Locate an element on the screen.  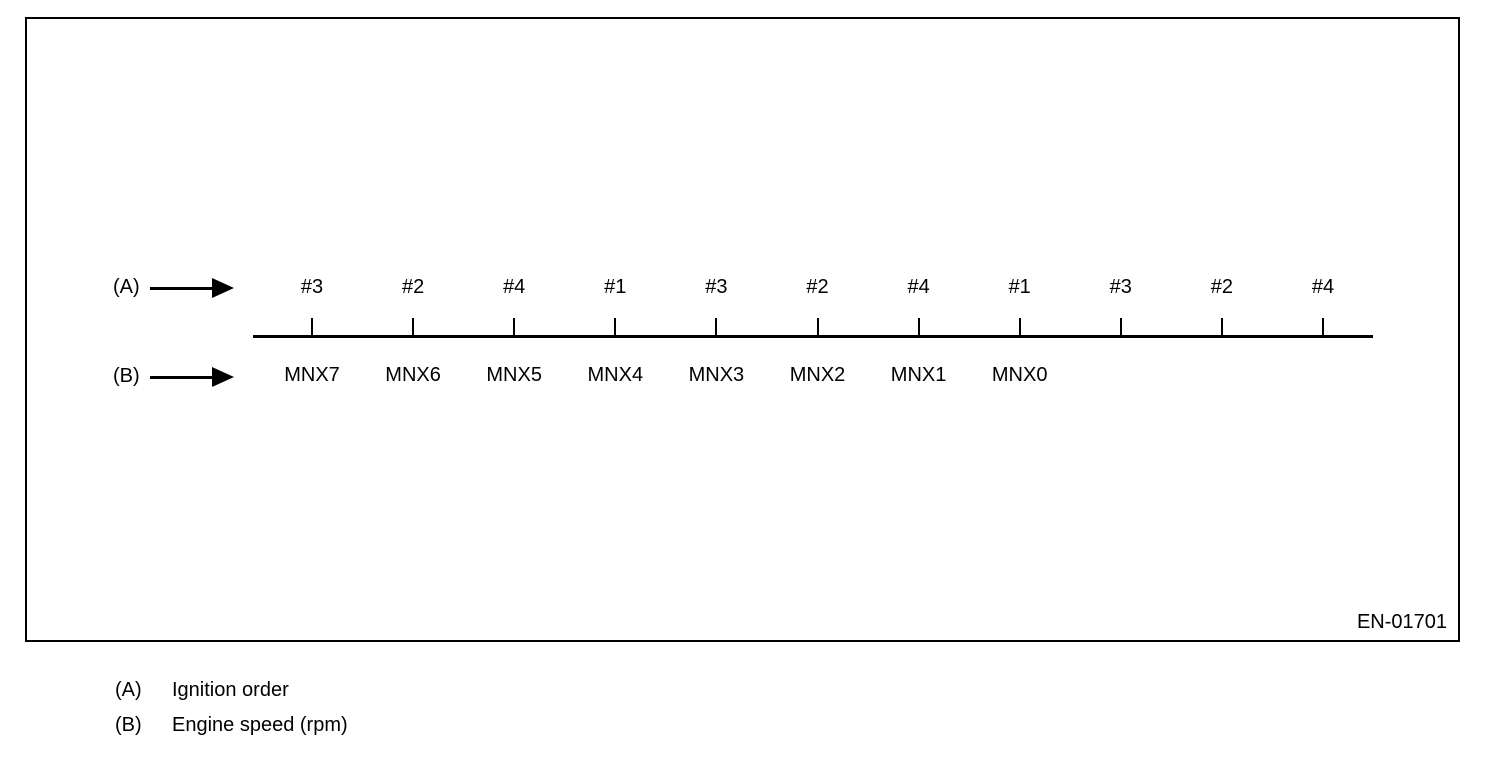
figure-code: EN-01701 is located at coordinates (1401, 622).